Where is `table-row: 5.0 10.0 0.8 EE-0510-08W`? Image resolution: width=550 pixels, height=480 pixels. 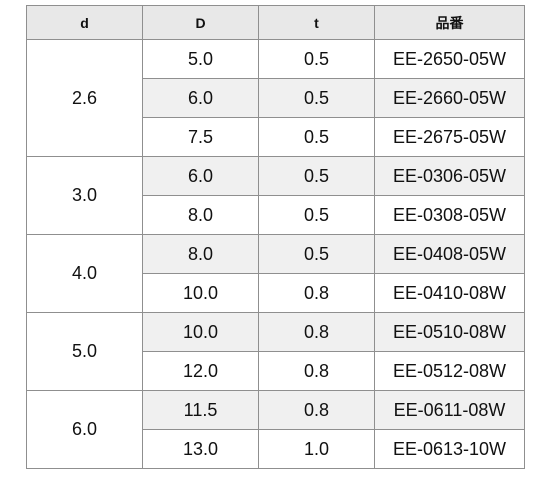 table-row: 5.0 10.0 0.8 EE-0510-08W is located at coordinates (275, 351).